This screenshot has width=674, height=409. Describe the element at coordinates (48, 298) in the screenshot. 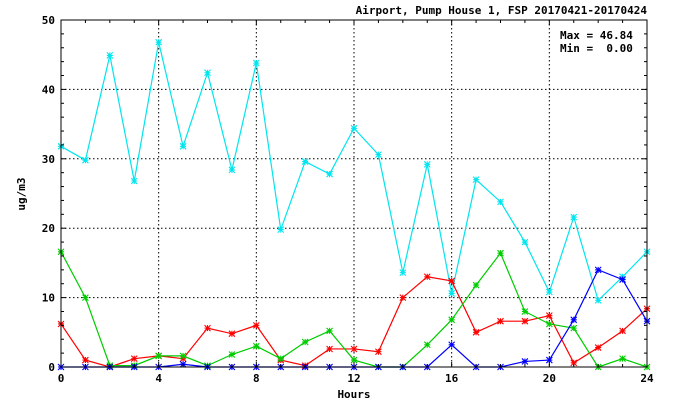

I see `y-tick-label: 10` at that location.